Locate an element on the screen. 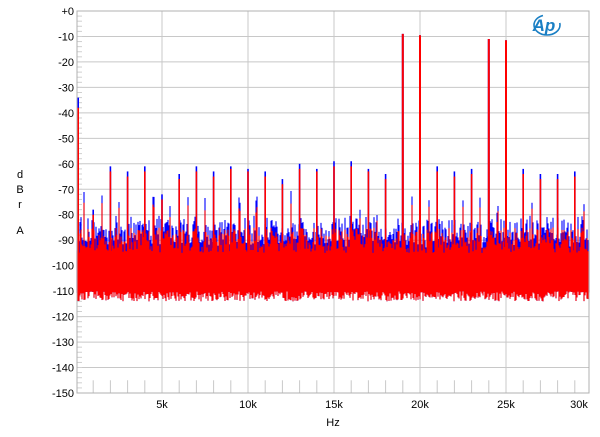 This screenshot has height=437, width=600. y-tick-label: -60 is located at coordinates (66, 165).